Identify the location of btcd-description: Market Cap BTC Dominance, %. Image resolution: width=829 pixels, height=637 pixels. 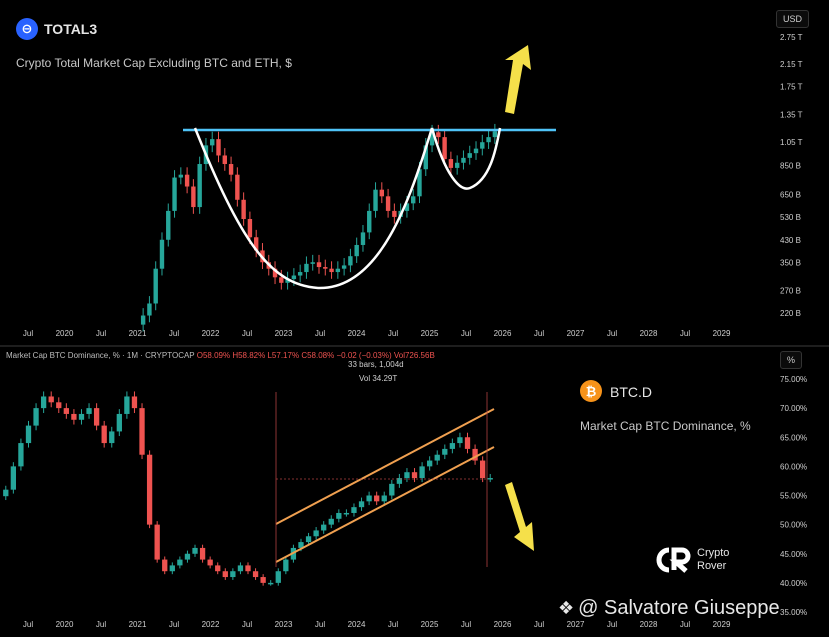
(665, 426).